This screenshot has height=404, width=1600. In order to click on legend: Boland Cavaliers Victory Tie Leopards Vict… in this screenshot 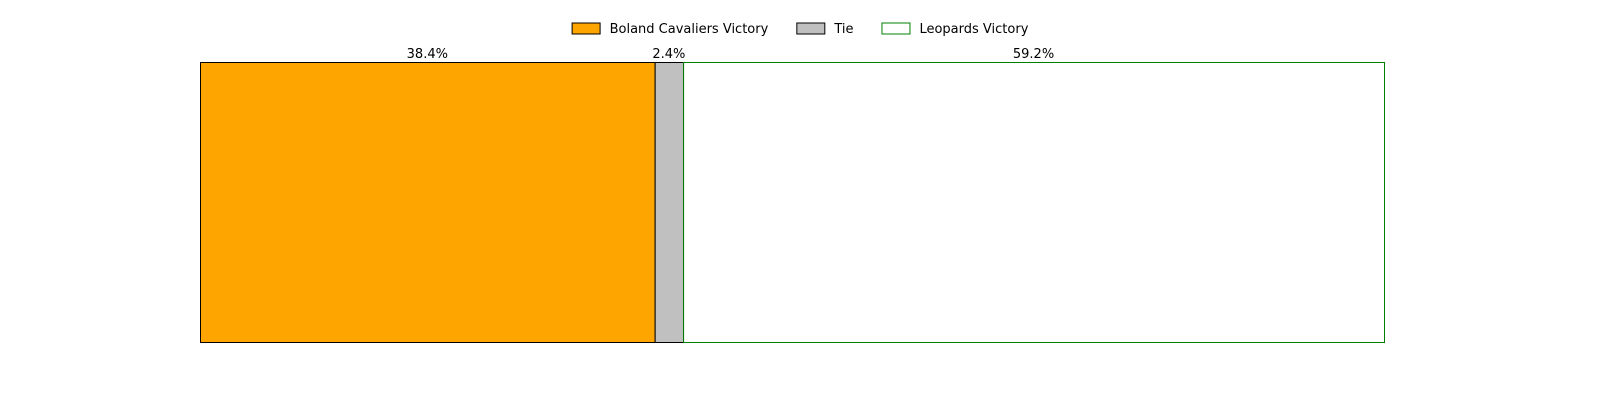, I will do `click(800, 29)`.